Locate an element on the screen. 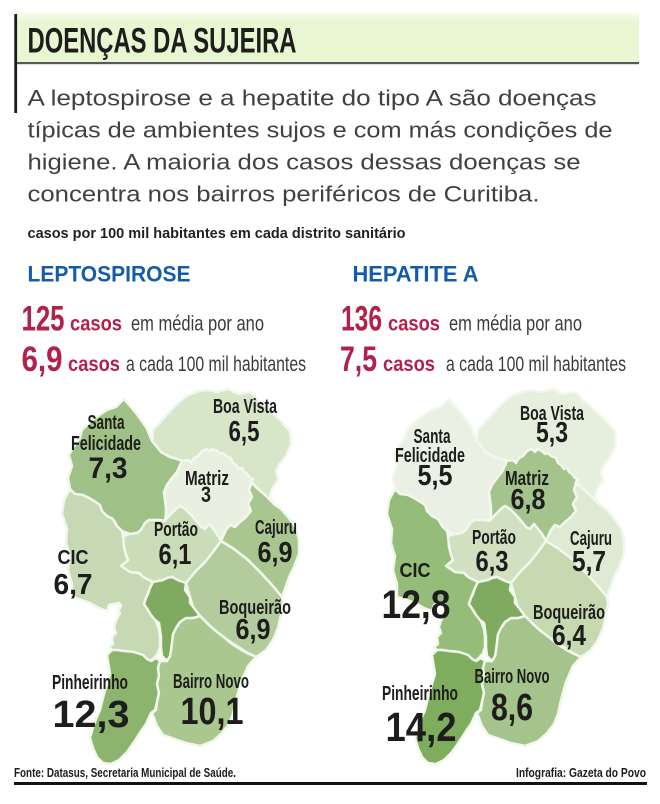 The image size is (660, 804). svg-text: 5,3 is located at coordinates (552, 433).